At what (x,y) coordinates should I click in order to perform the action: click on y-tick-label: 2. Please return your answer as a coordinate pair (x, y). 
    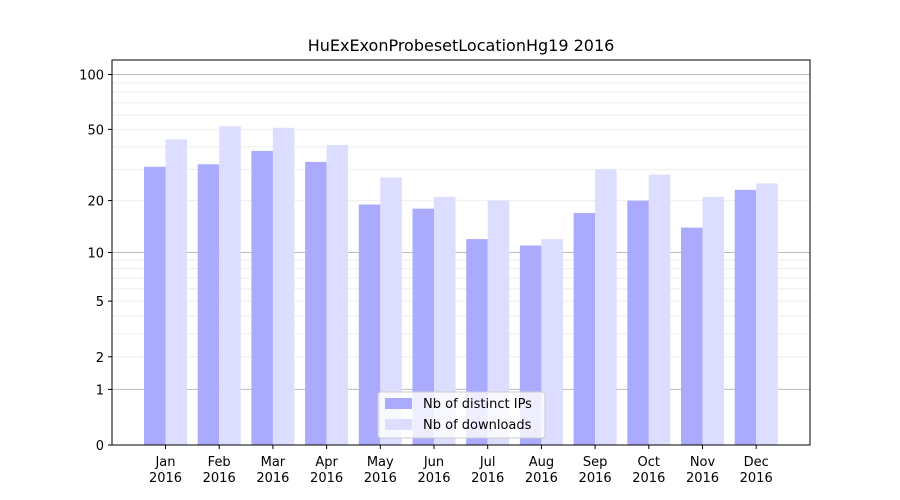
    Looking at the image, I should click on (100, 358).